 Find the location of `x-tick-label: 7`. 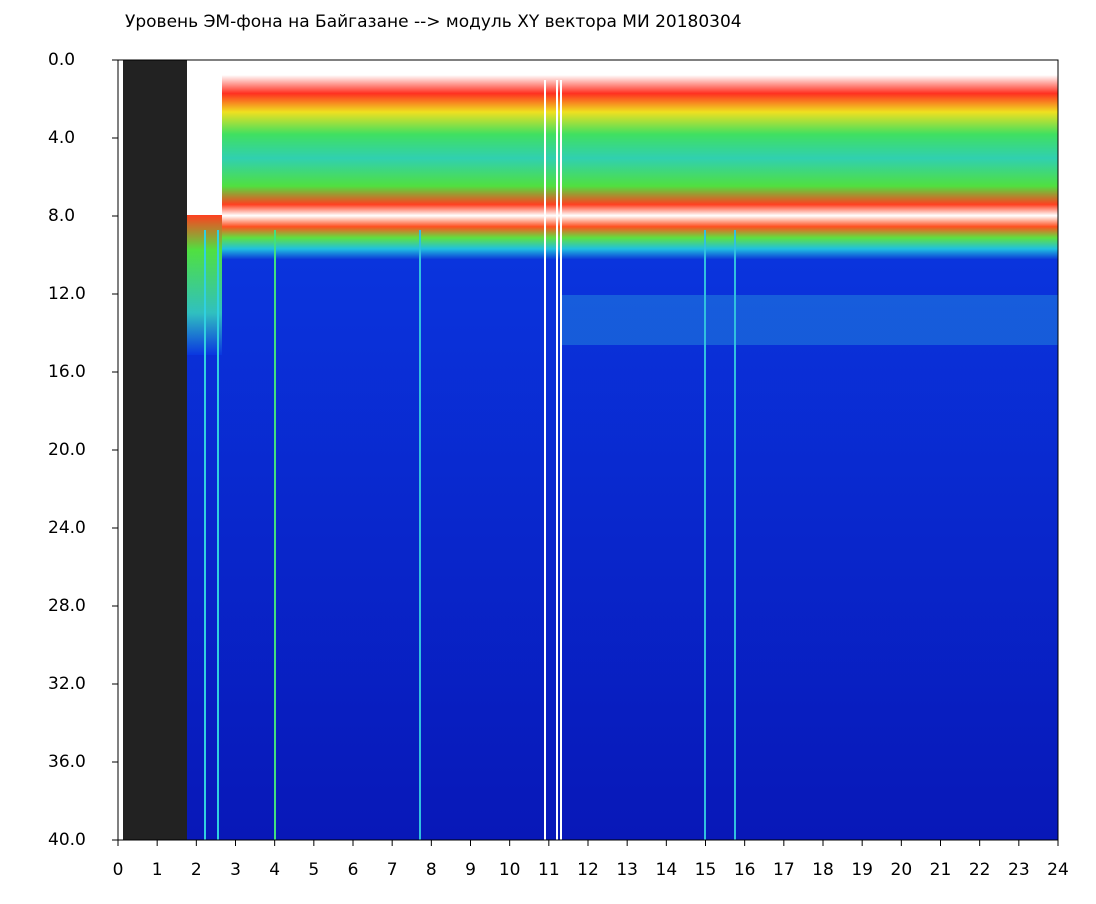

x-tick-label: 7 is located at coordinates (392, 870).